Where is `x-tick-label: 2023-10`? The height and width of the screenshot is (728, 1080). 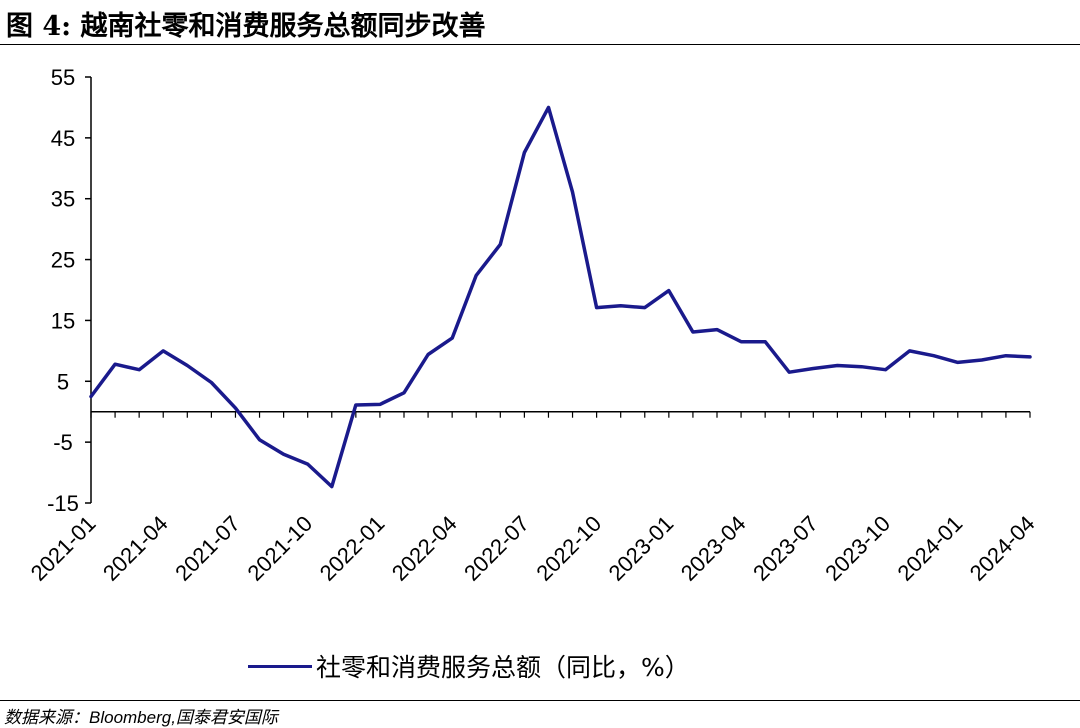 x-tick-label: 2023-10 is located at coordinates (857, 548).